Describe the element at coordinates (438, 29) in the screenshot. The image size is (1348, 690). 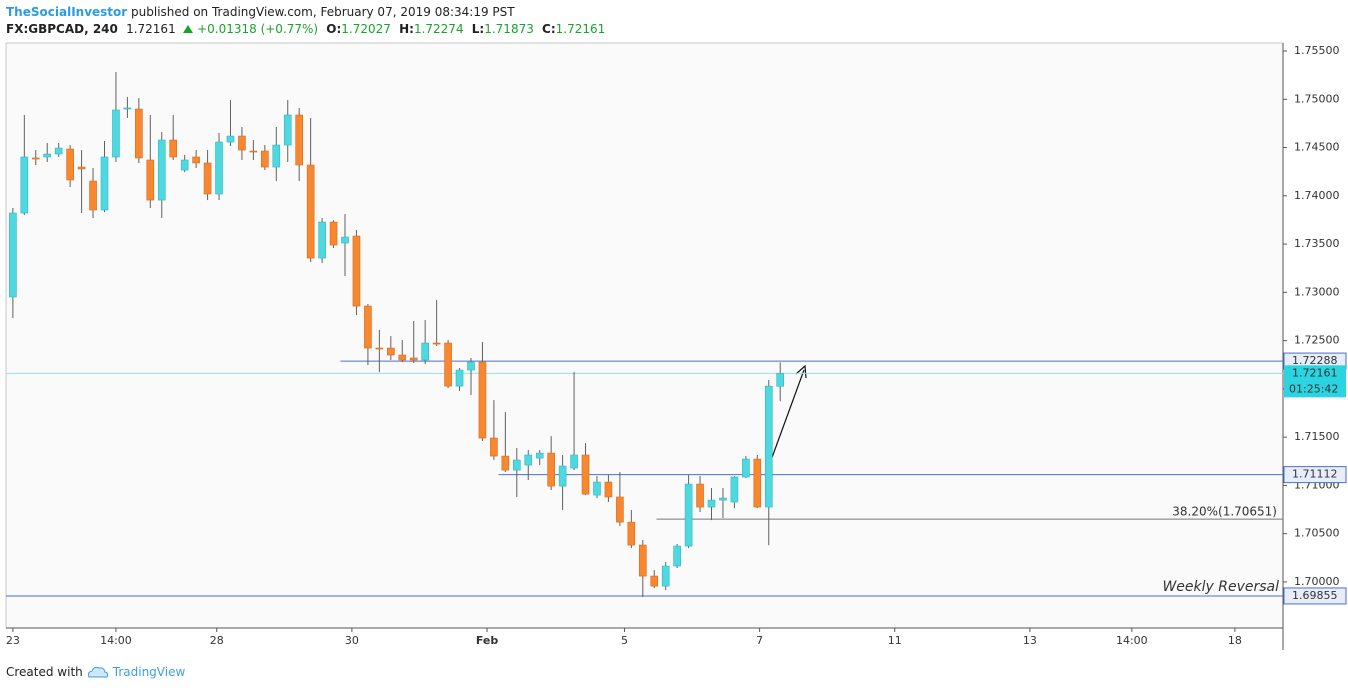
I see `h-value: 1.72274` at that location.